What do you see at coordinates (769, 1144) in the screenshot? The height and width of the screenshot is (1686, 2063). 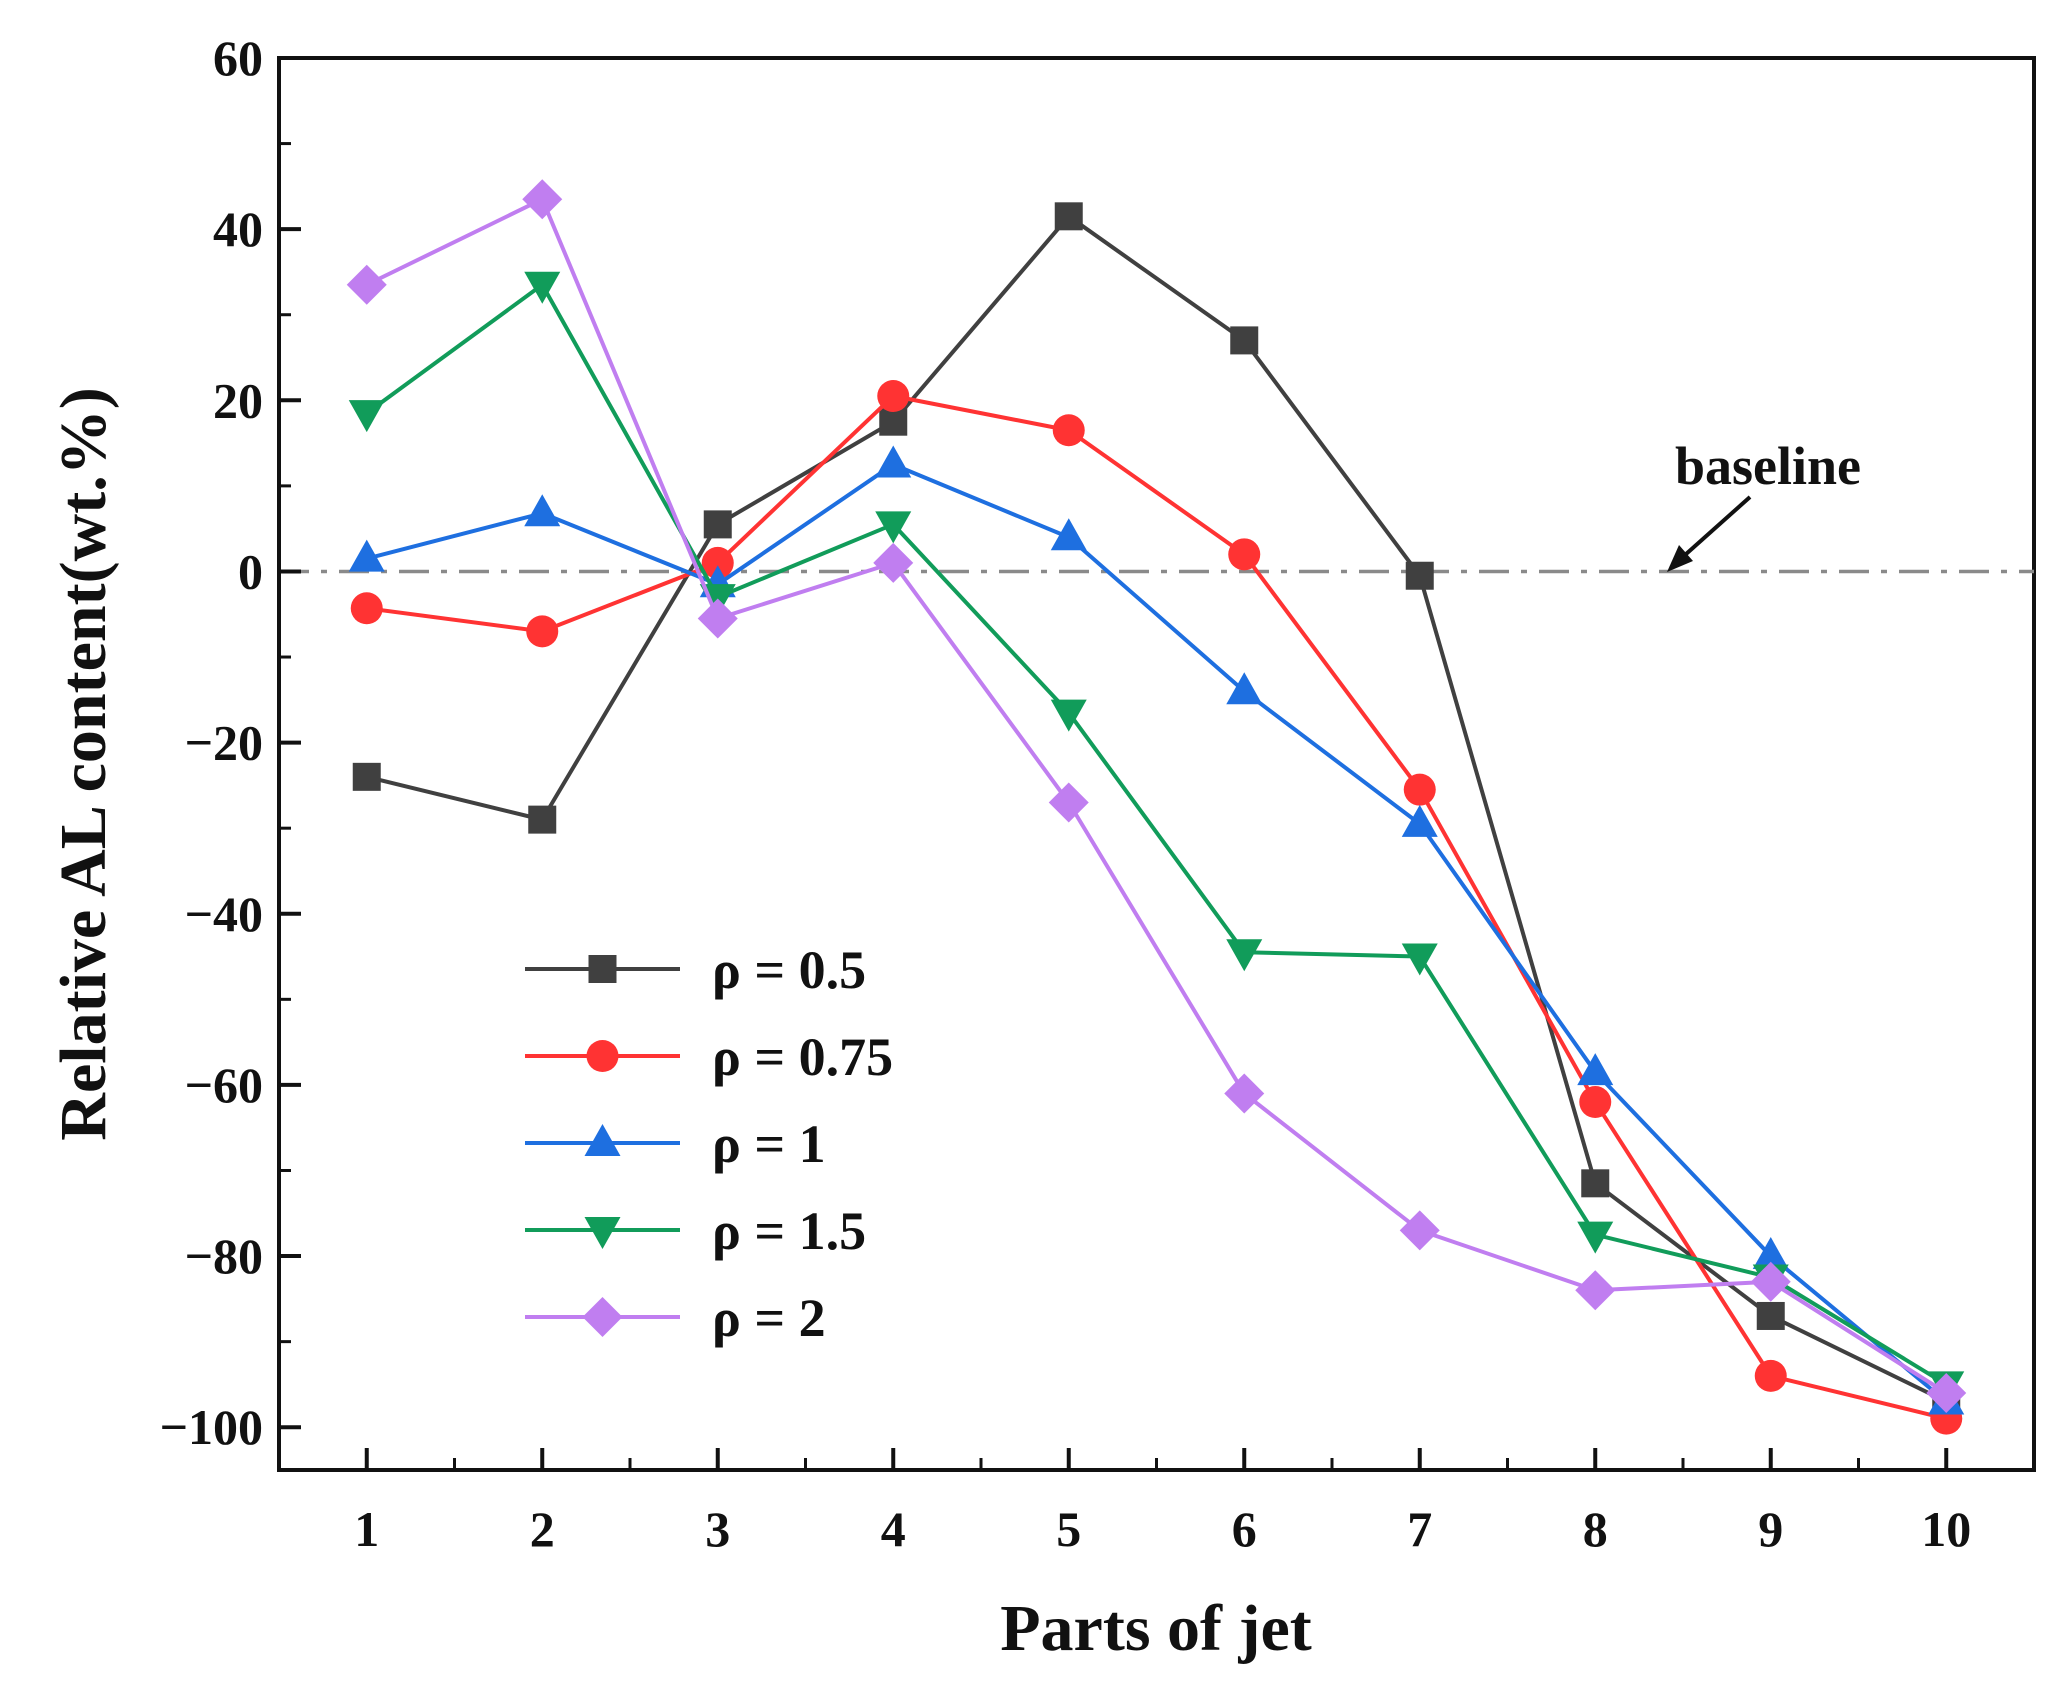 I see `legend-label: ρ = 1` at bounding box center [769, 1144].